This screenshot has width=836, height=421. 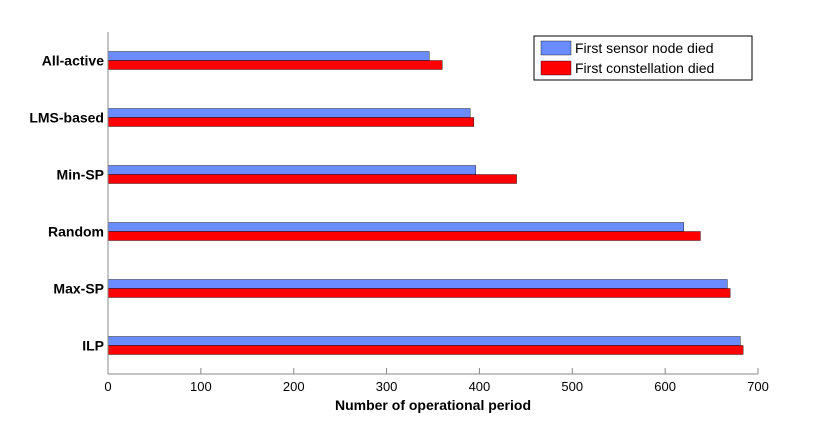 What do you see at coordinates (387, 386) in the screenshot?
I see `x-tick-label: 300` at bounding box center [387, 386].